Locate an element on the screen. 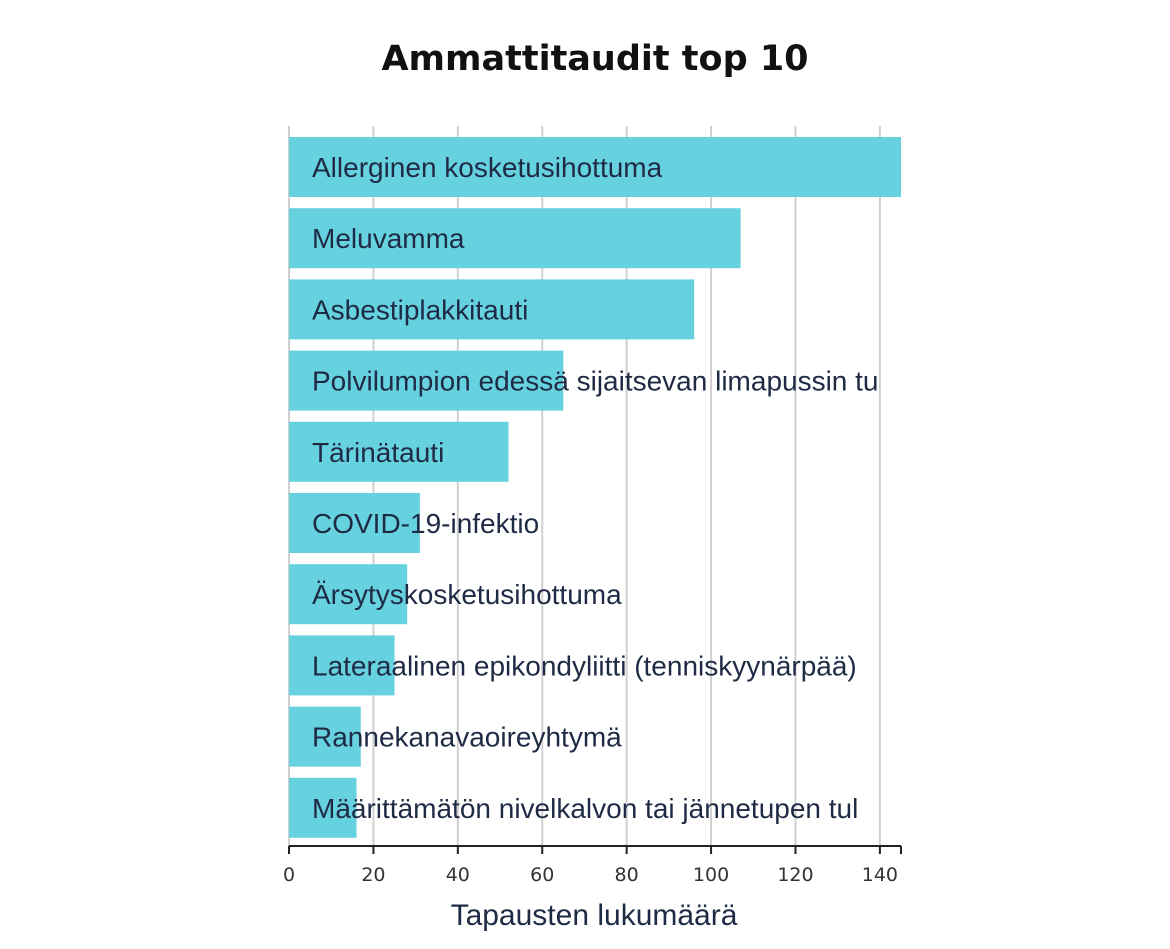 The width and height of the screenshot is (1170, 949). x-tick-label: 80 is located at coordinates (627, 875).